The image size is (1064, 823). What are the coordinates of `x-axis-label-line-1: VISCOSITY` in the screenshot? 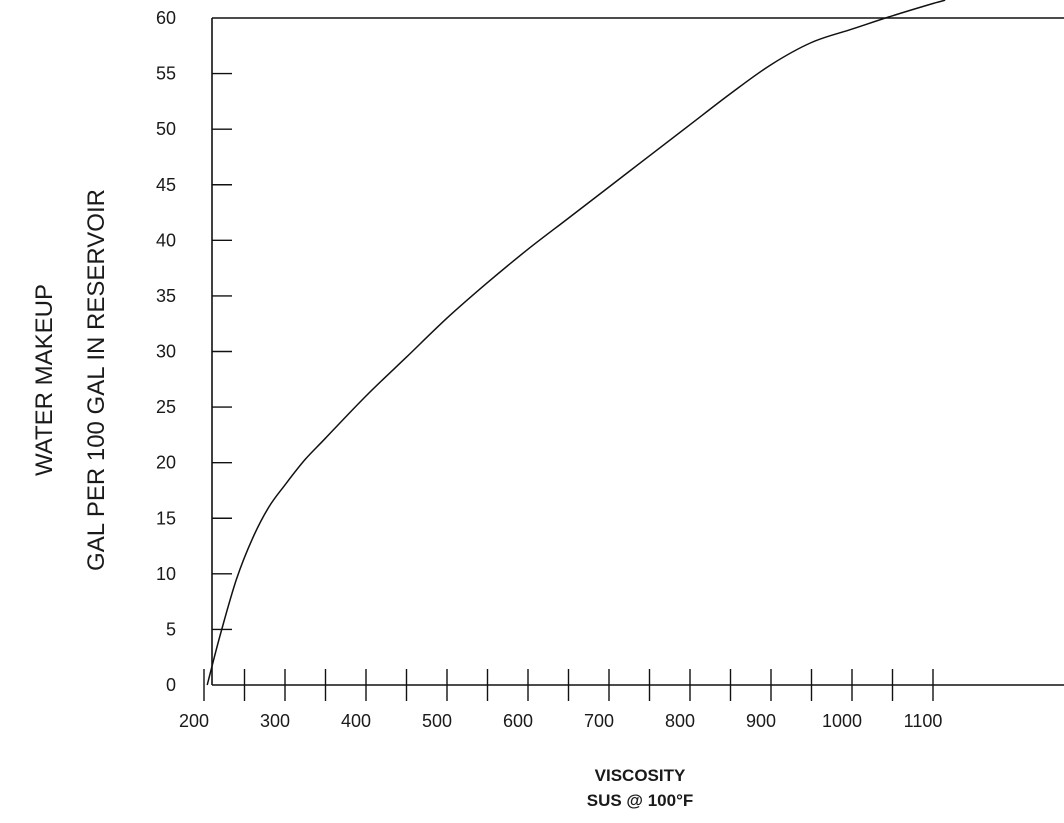 It's located at (640, 775).